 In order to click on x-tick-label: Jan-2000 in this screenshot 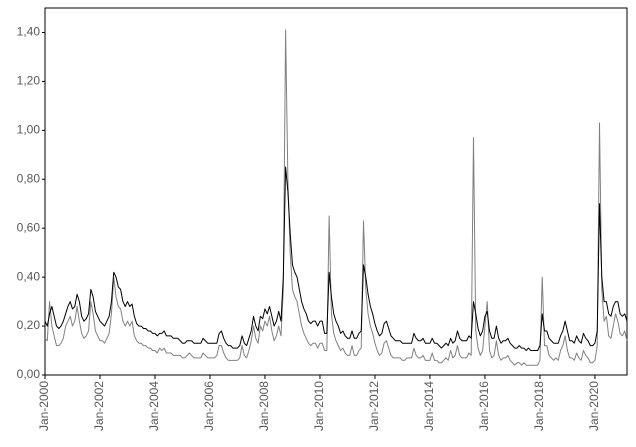, I will do `click(44, 406)`.